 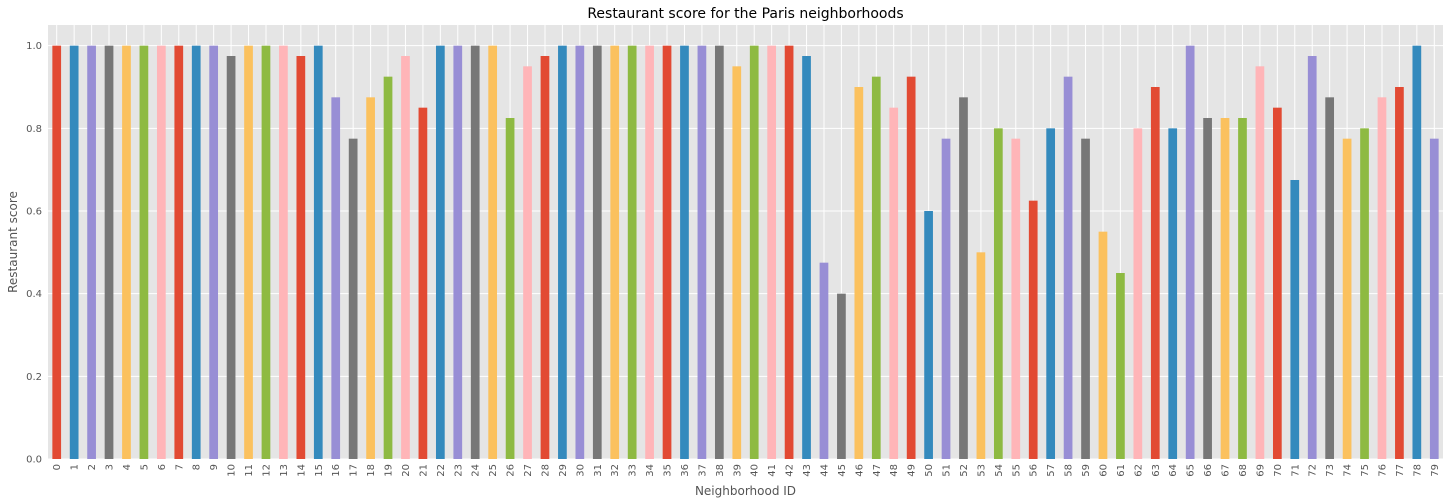 What do you see at coordinates (57, 467) in the screenshot?
I see `x-tick-label: 0` at bounding box center [57, 467].